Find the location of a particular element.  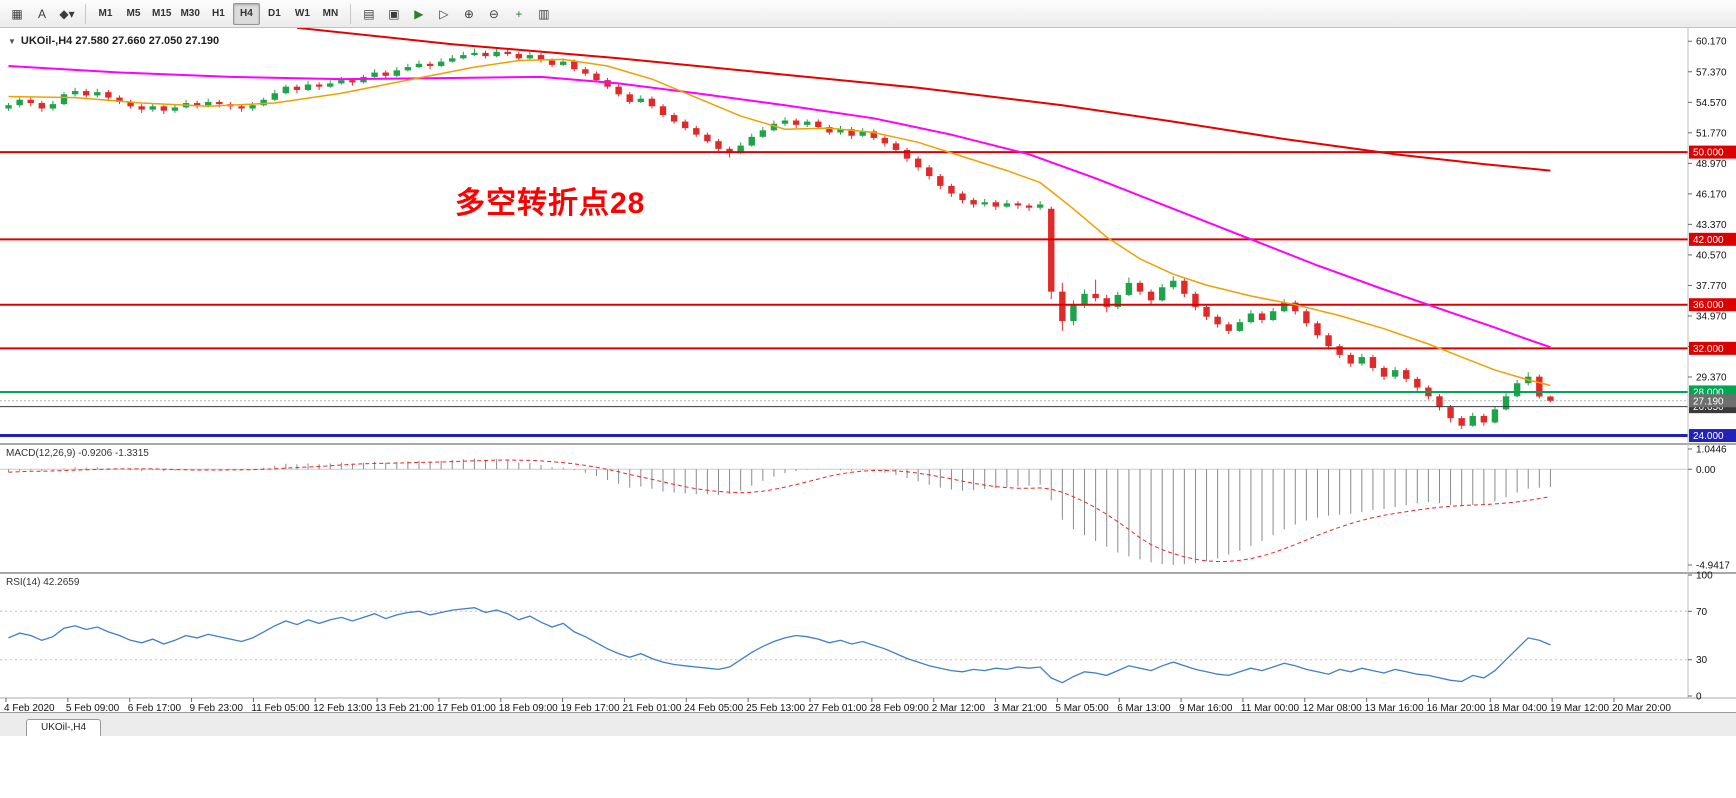

svg-text: 18 Mar 04:00 is located at coordinates (1517, 707).